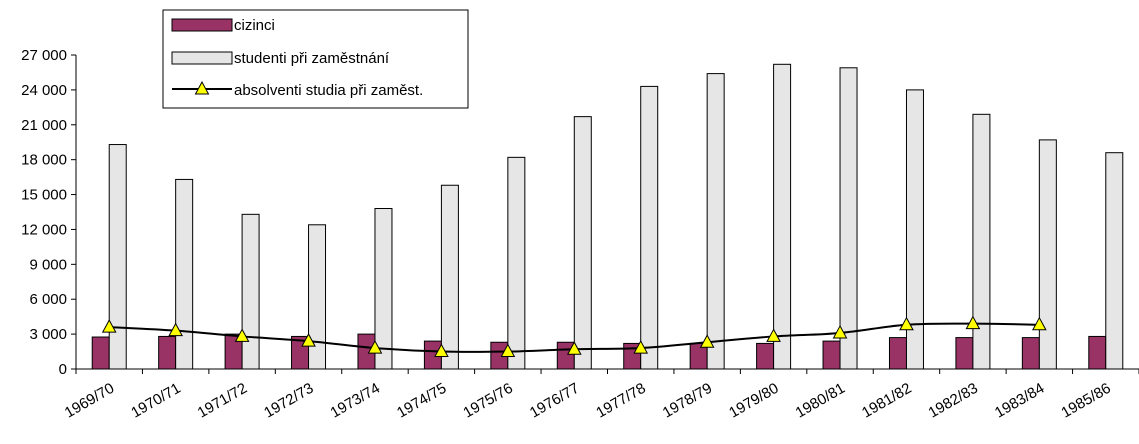 Image resolution: width=1139 pixels, height=444 pixels. I want to click on y-tick-label: 0, so click(63, 369).